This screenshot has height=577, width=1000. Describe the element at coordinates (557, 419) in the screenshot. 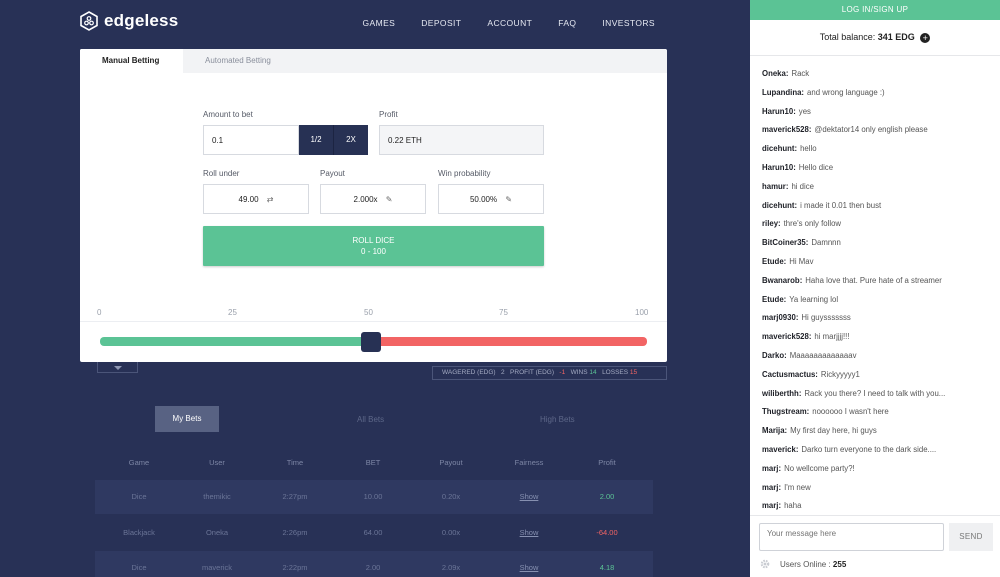

I see `tab-high-bets: High Bets` at that location.